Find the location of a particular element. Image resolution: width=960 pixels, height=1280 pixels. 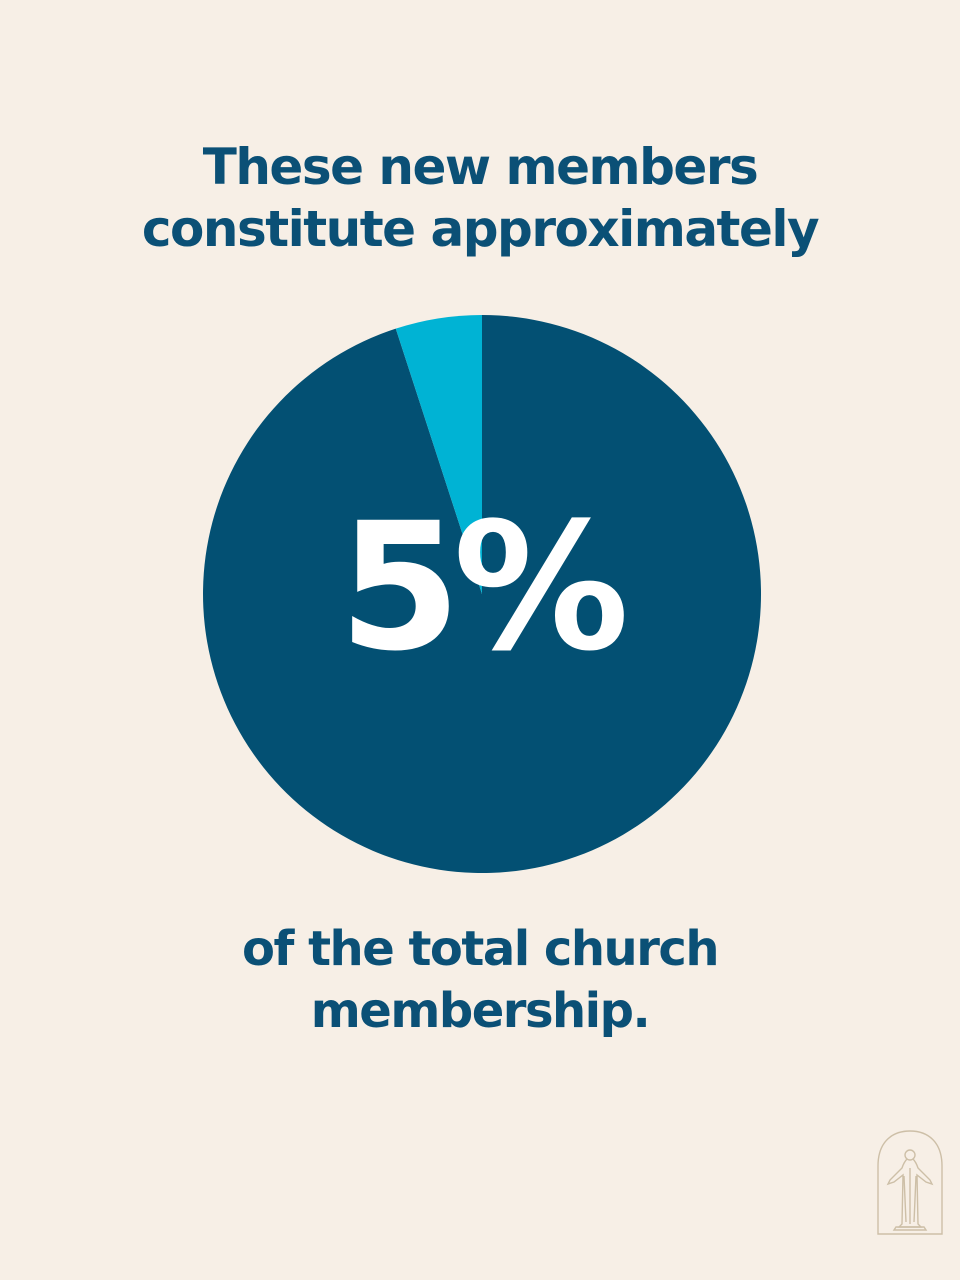

headline-line-1: These new members is located at coordinates (480, 167).